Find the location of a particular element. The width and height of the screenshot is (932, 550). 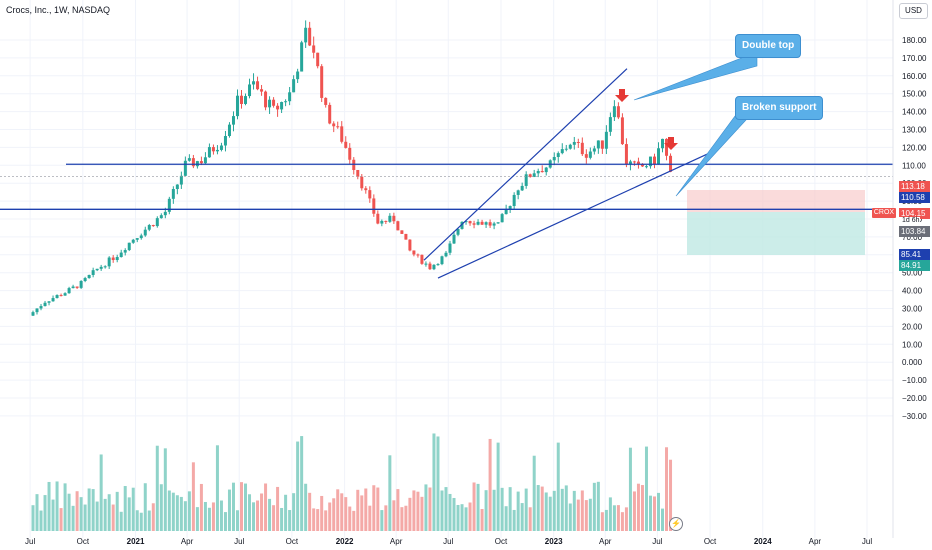

price-tick: 110.00 is located at coordinates (914, 165).